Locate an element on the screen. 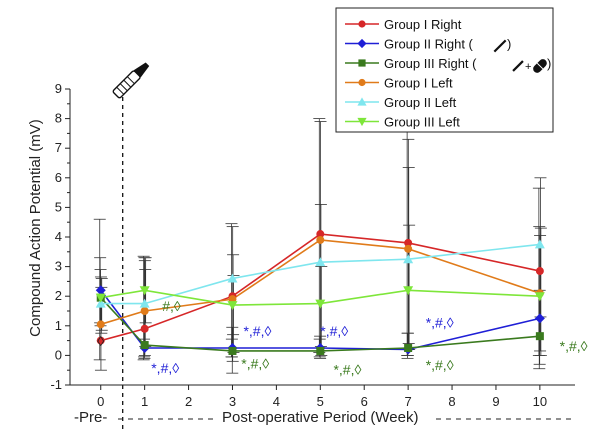  x-tick-label: 7 is located at coordinates (408, 401).